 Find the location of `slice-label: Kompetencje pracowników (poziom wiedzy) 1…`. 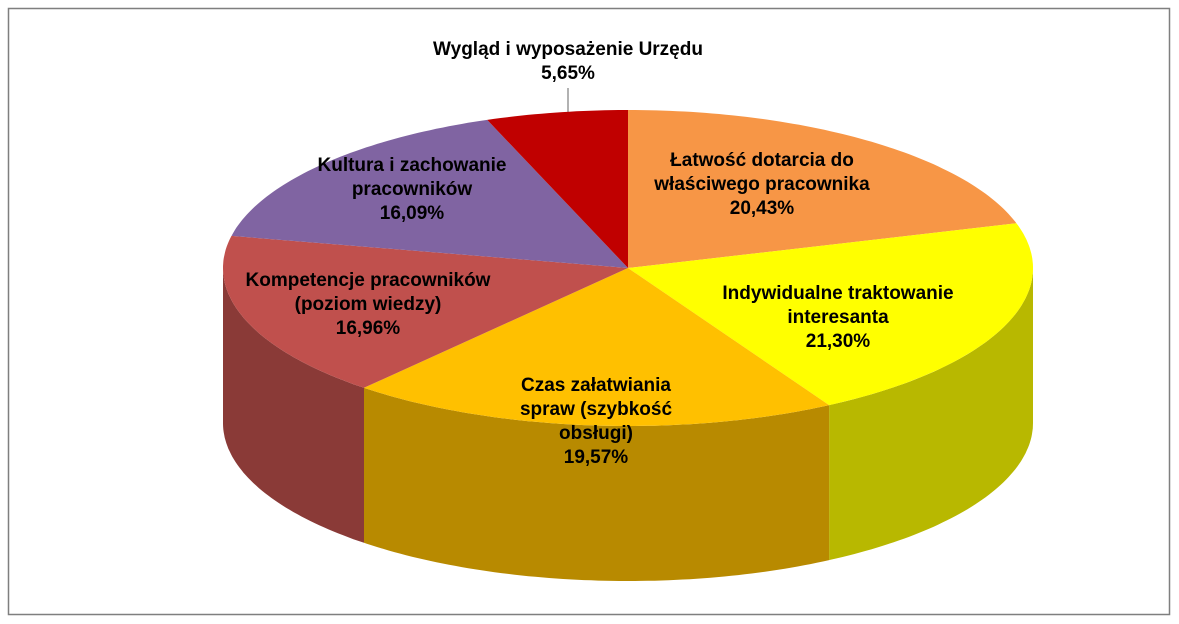

slice-label: Kompetencje pracowników (poziom wiedzy) 1… is located at coordinates (368, 305).